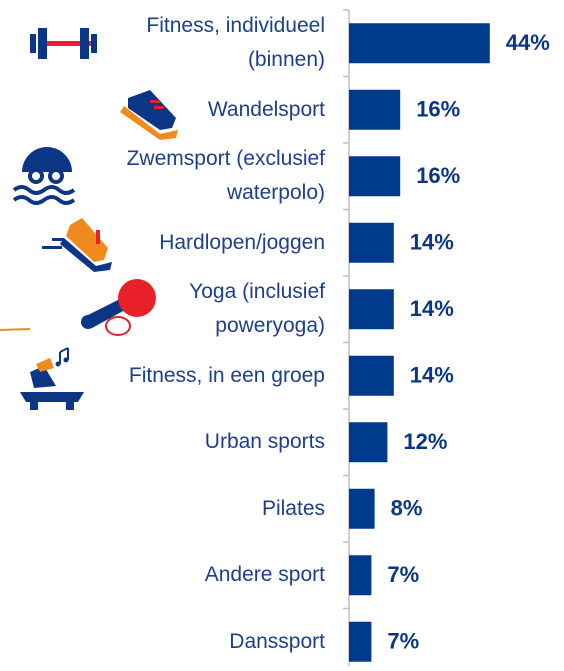 The height and width of the screenshot is (671, 564). What do you see at coordinates (407, 508) in the screenshot?
I see `value-label: 8%` at bounding box center [407, 508].